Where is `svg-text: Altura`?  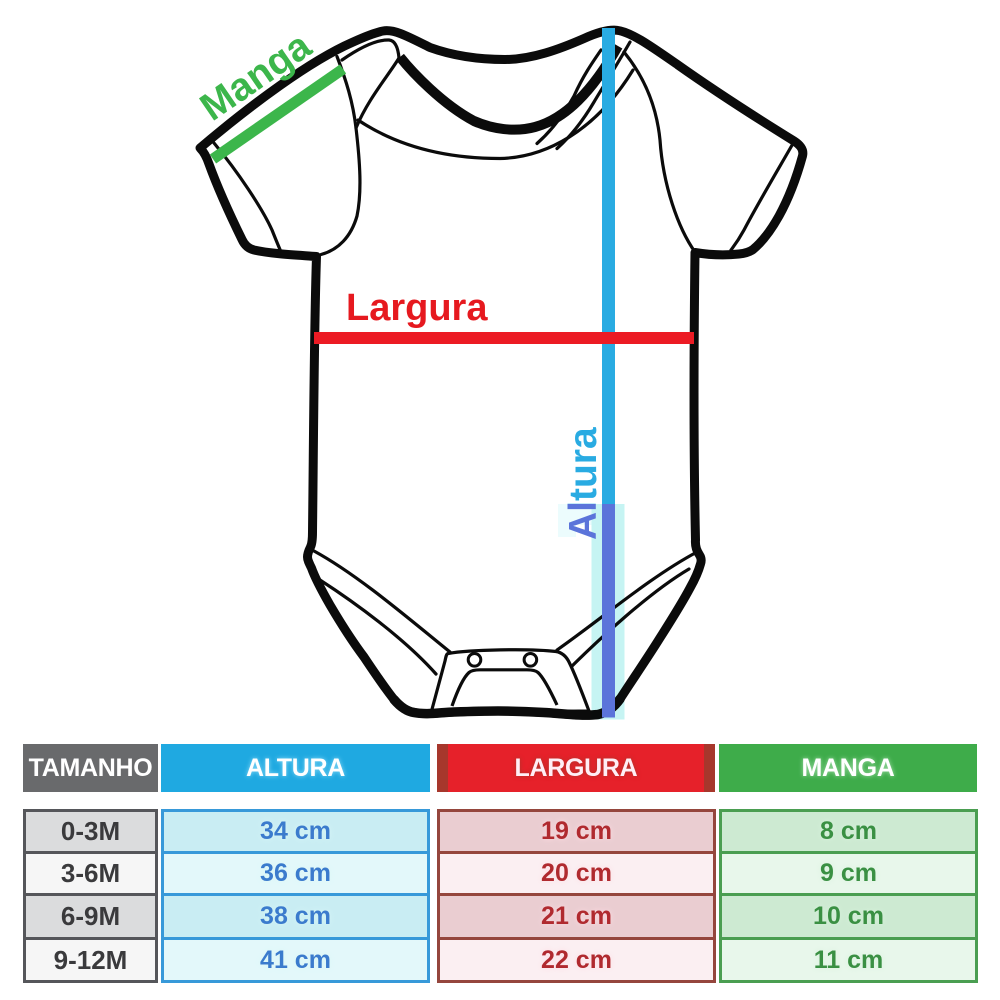 svg-text: Altura is located at coordinates (583, 483).